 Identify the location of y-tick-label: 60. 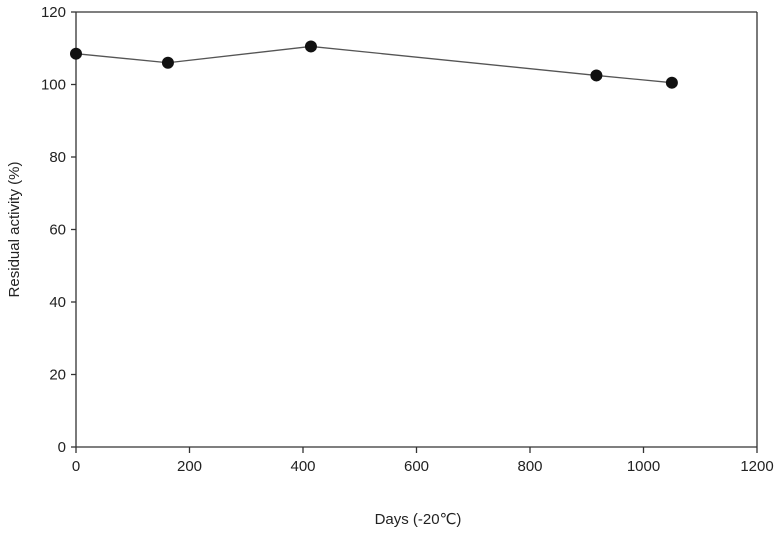
(57, 230).